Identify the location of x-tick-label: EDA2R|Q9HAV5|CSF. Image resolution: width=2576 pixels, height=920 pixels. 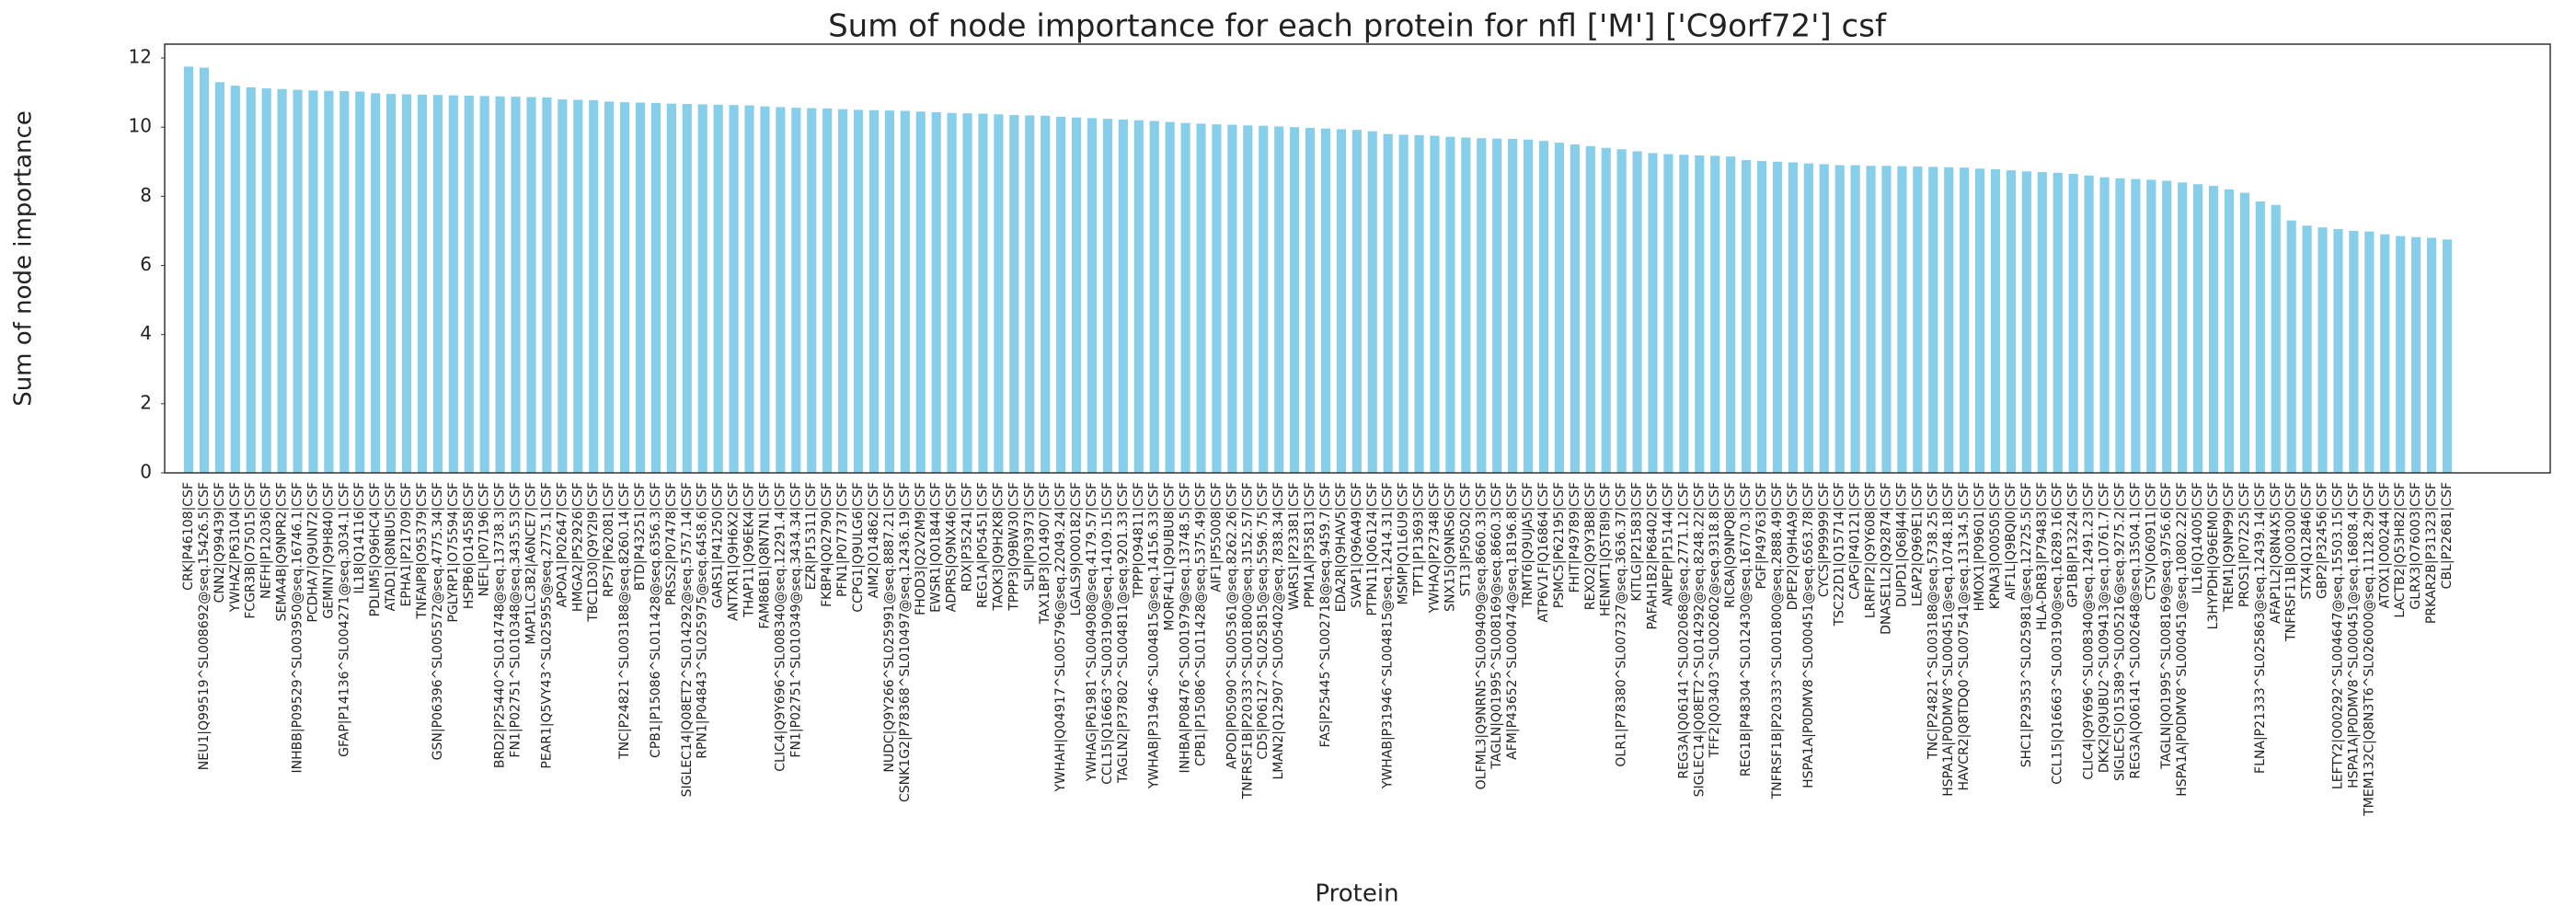
(1341, 547).